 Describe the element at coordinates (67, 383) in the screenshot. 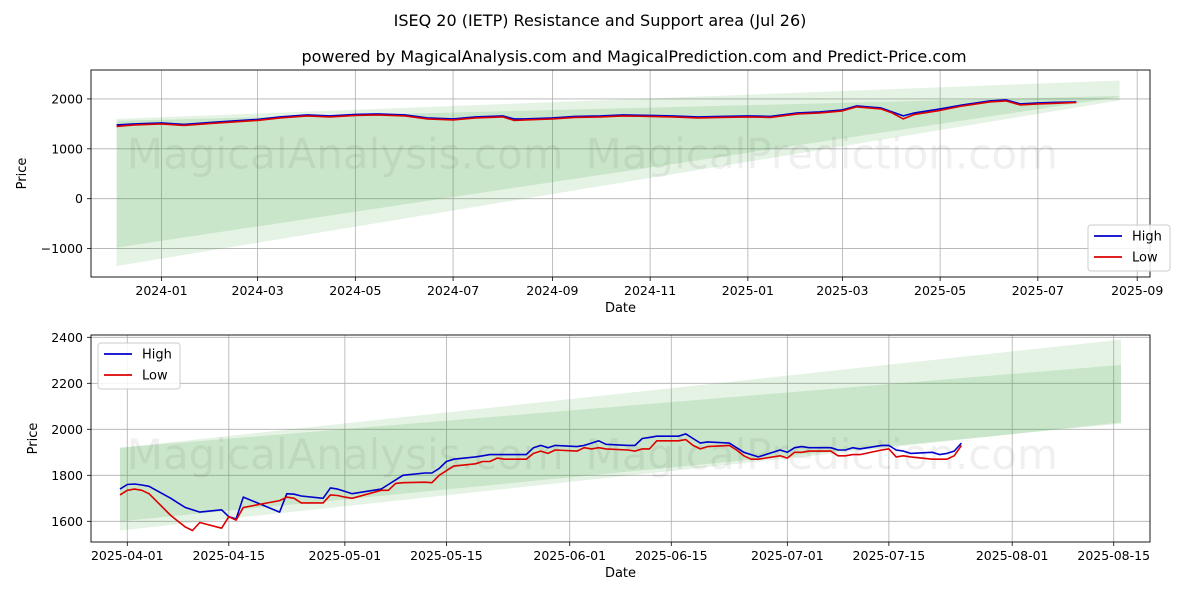

I see `y-tick-label: 2200` at that location.